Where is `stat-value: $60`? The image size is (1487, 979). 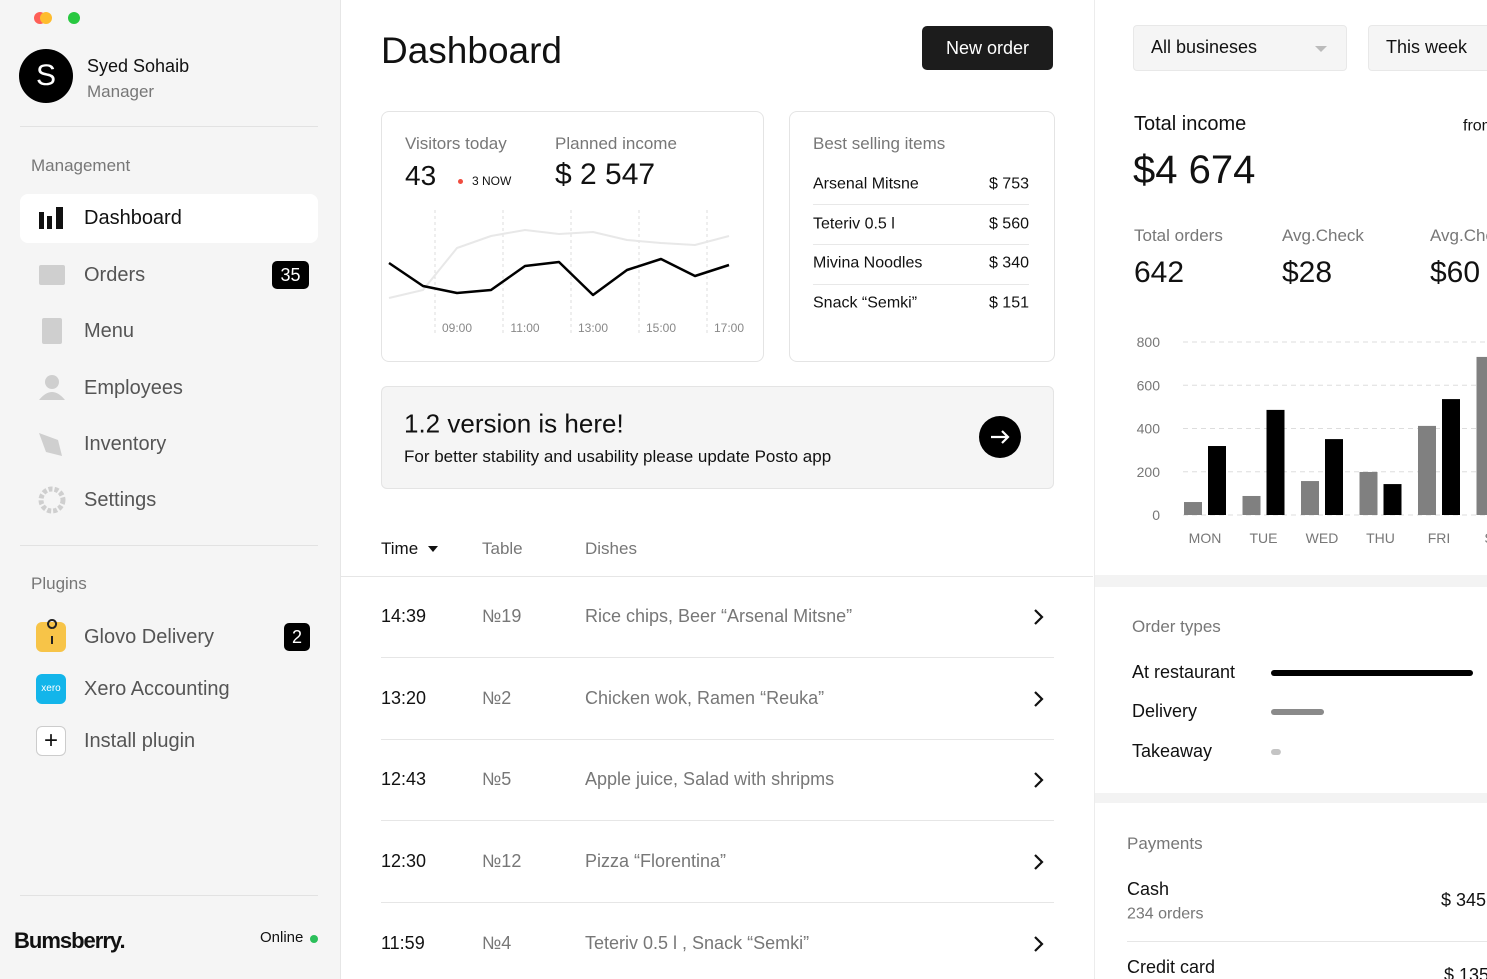 stat-value: $60 is located at coordinates (1455, 272).